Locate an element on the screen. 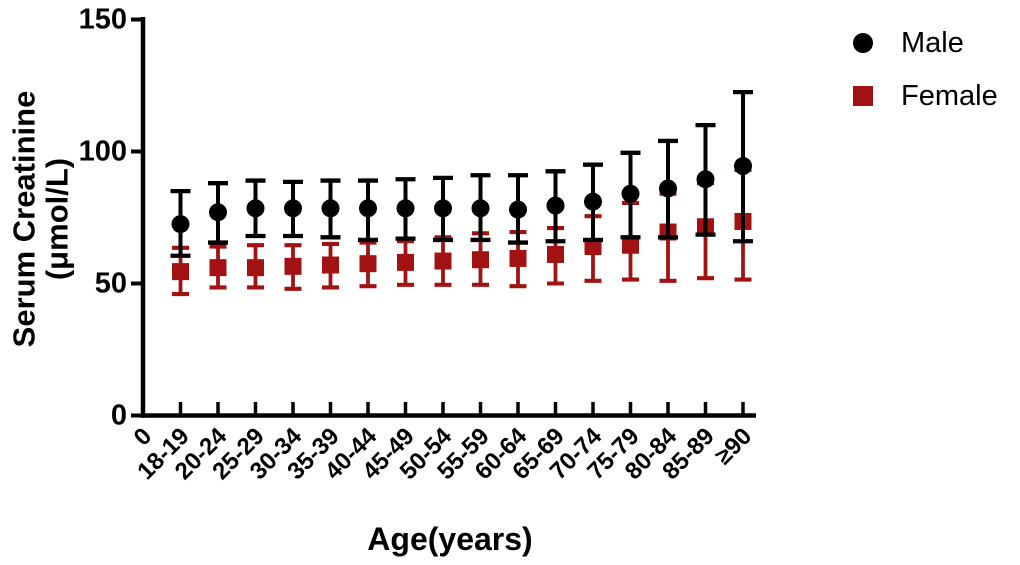 The image size is (1020, 565). y-tick-label: 0 is located at coordinates (119, 416).